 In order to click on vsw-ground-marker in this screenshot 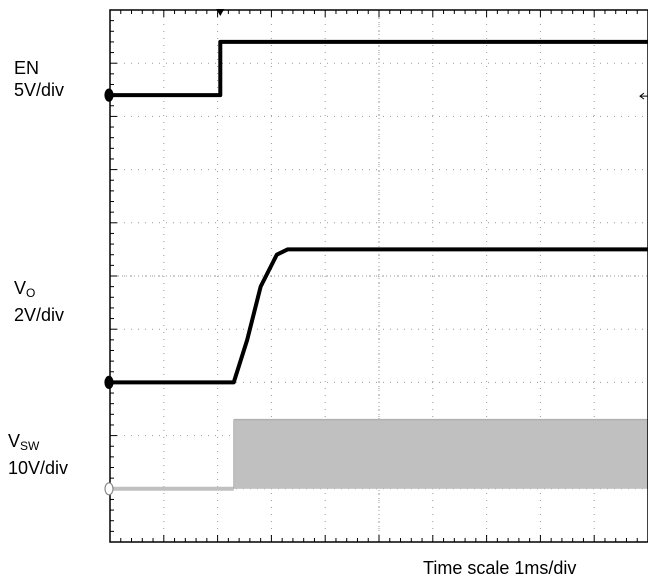, I will do `click(109, 489)`.